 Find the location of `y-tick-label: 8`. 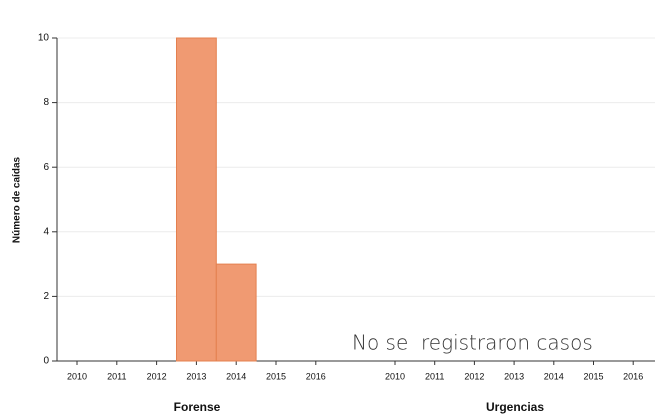

y-tick-label: 8 is located at coordinates (46, 102).